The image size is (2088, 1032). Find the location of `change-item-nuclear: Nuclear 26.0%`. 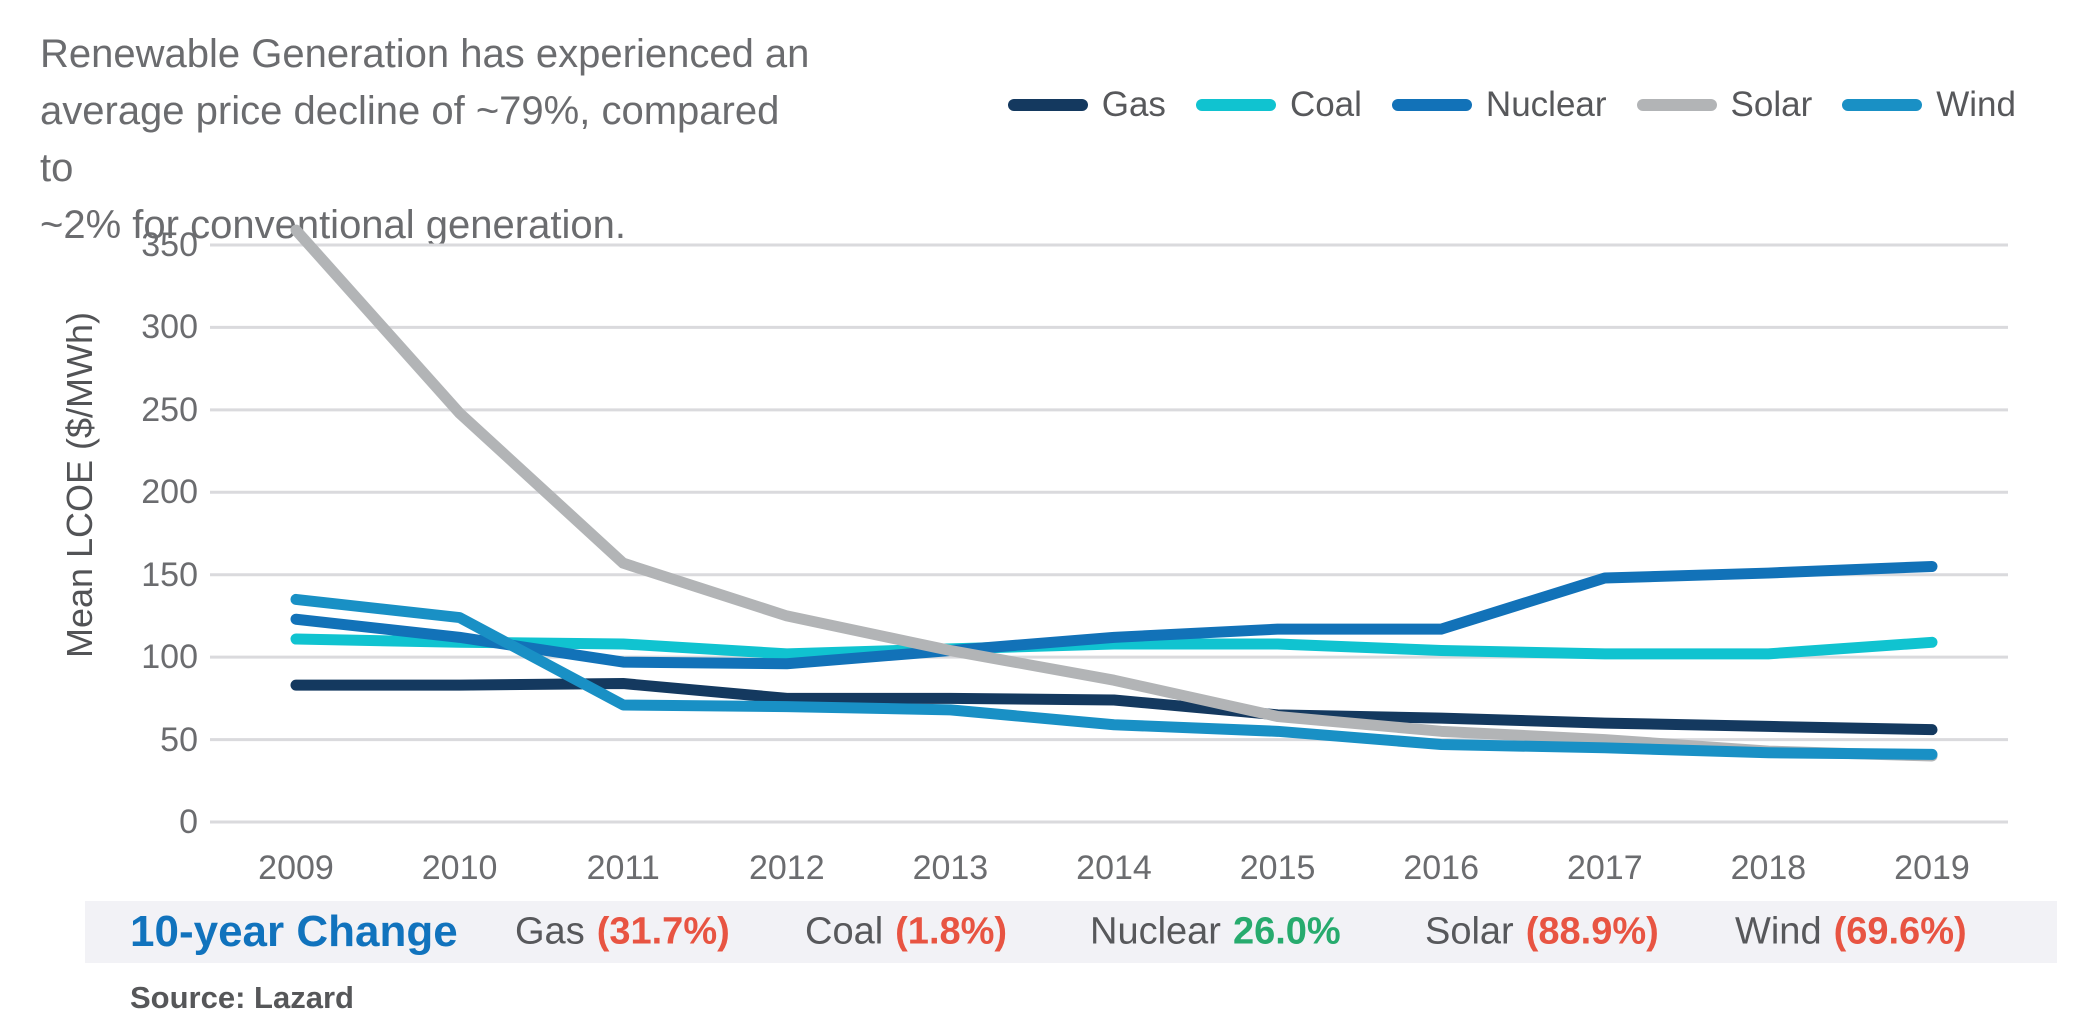

change-item-nuclear: Nuclear 26.0% is located at coordinates (1215, 932).